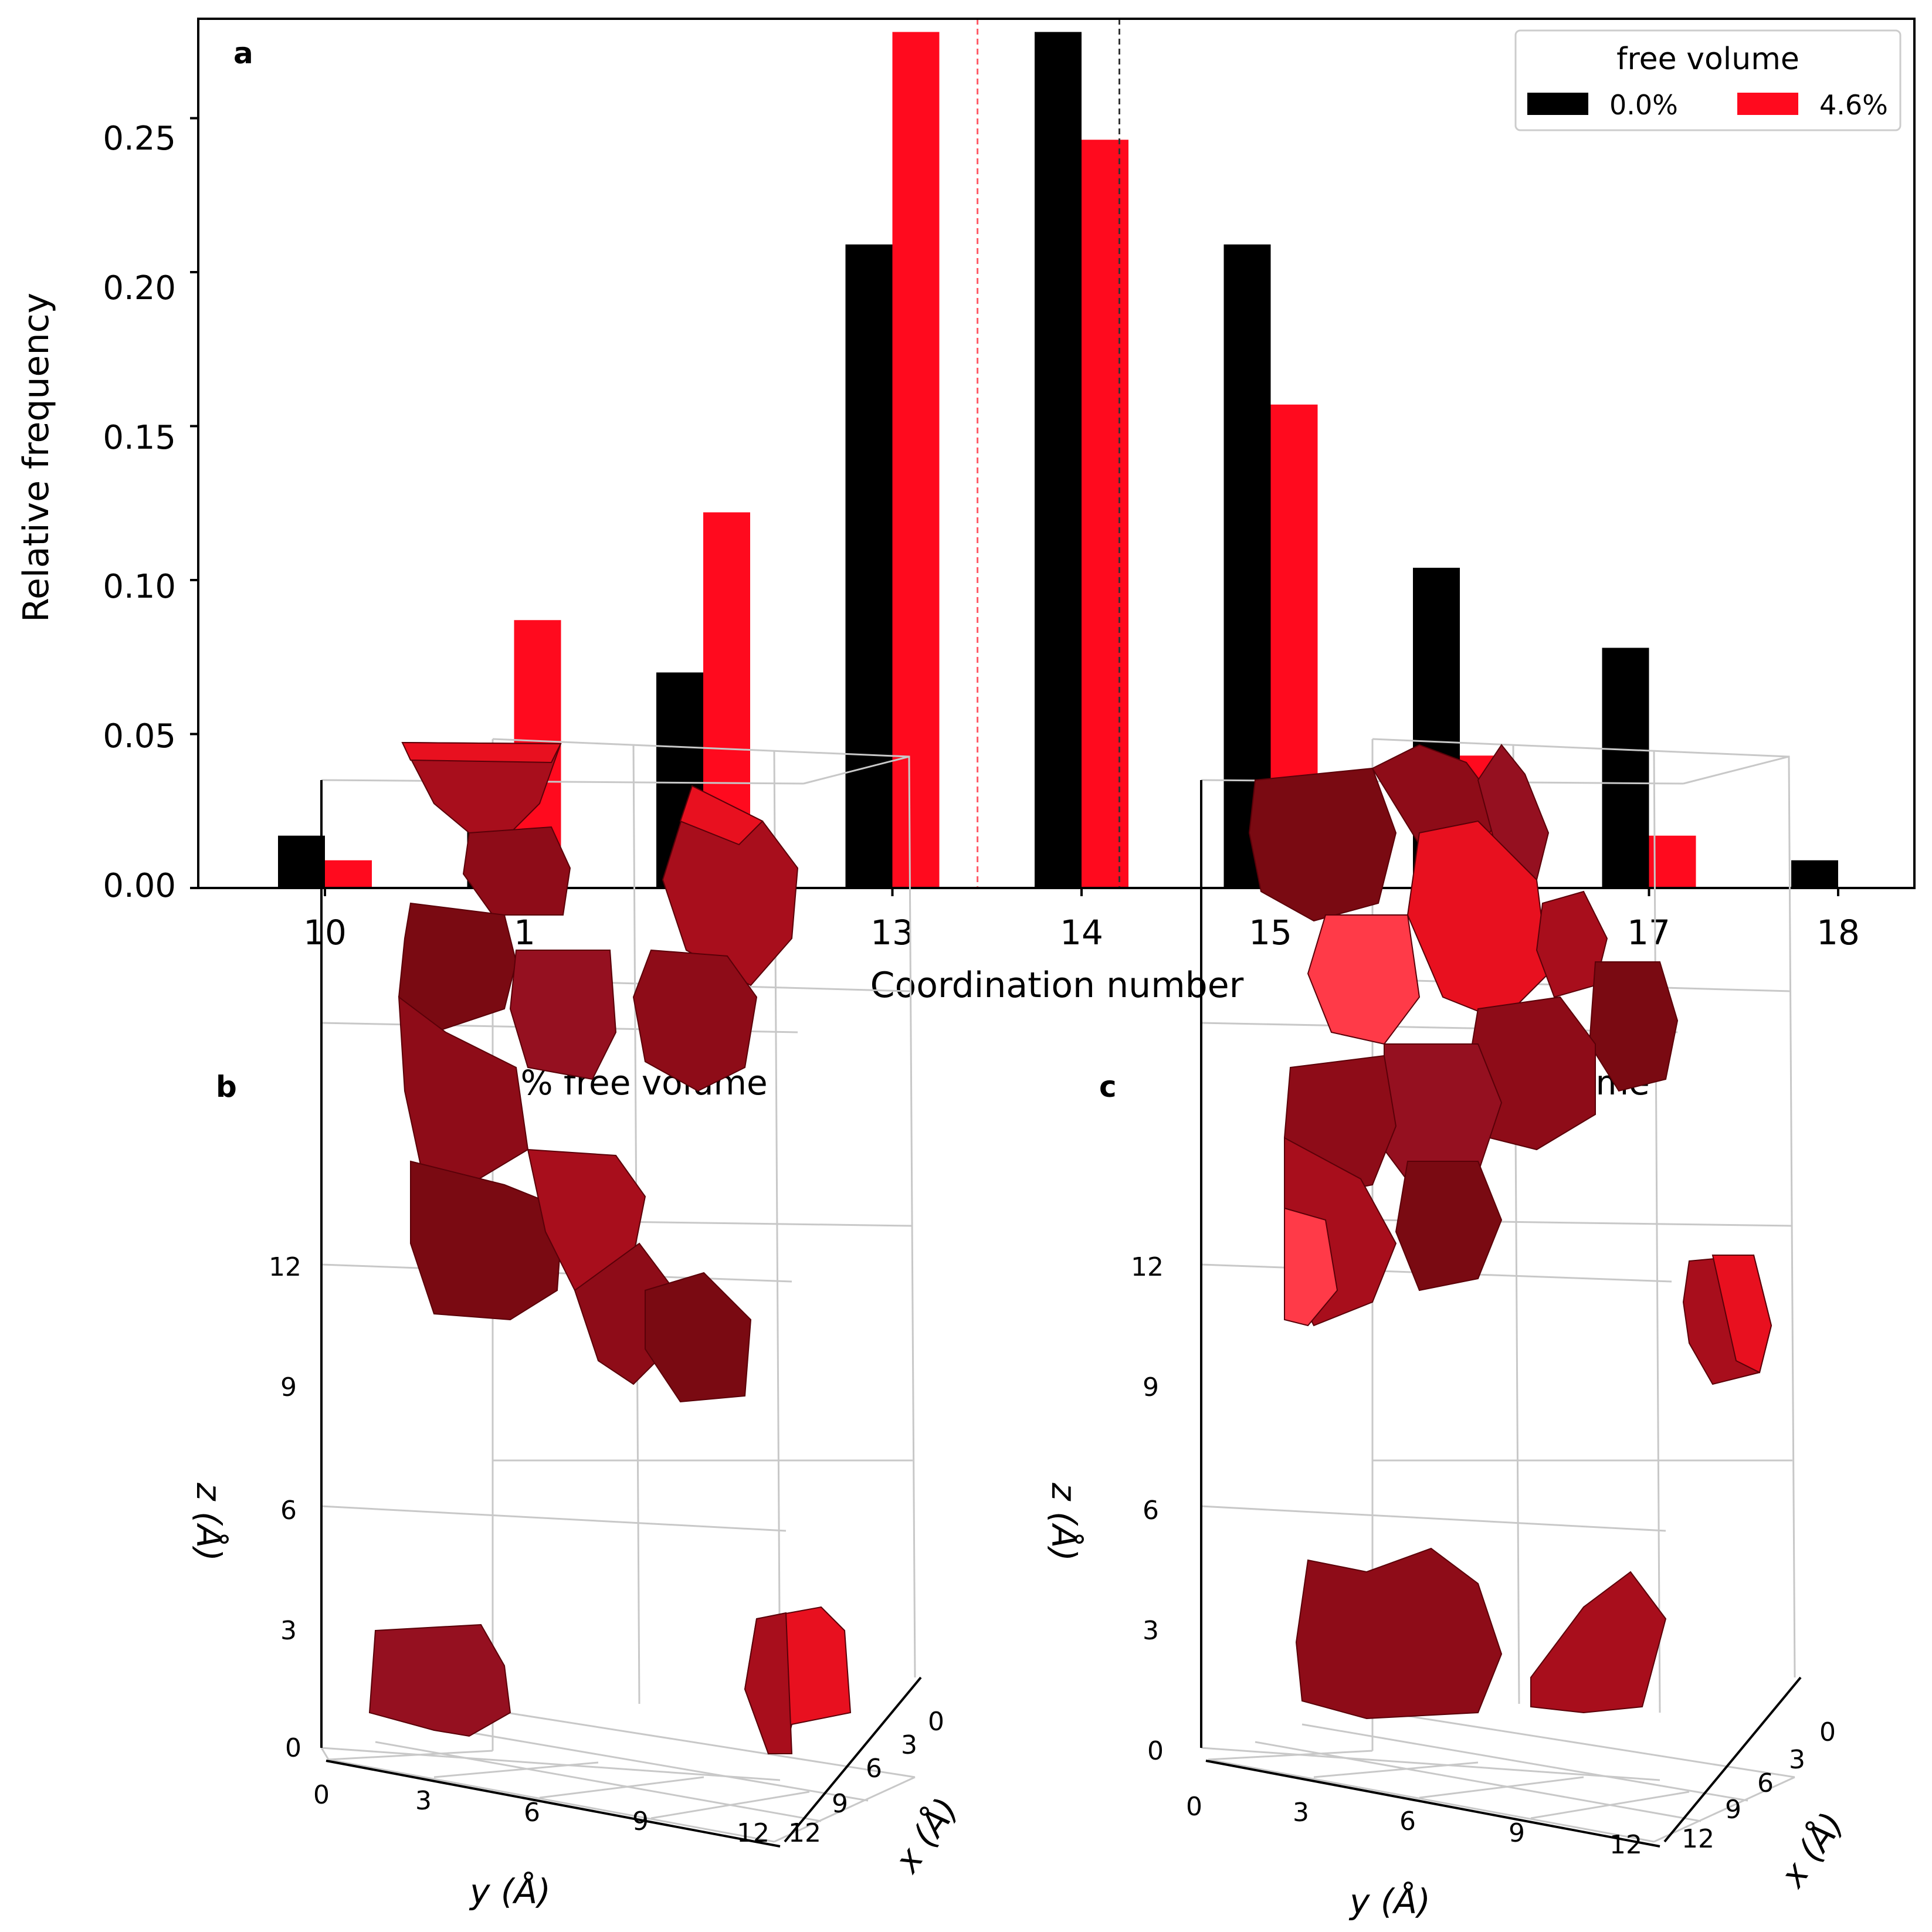 The width and height of the screenshot is (1932, 1932). I want to click on x-tick-label: 14, so click(1081, 933).